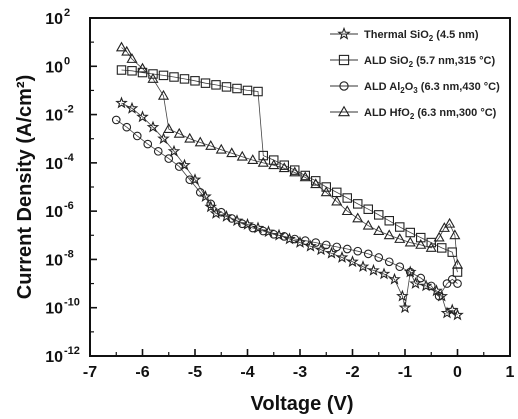 The width and height of the screenshot is (518, 419). Describe the element at coordinates (69, 254) in the screenshot. I see `y-tick-exponent: -8` at that location.